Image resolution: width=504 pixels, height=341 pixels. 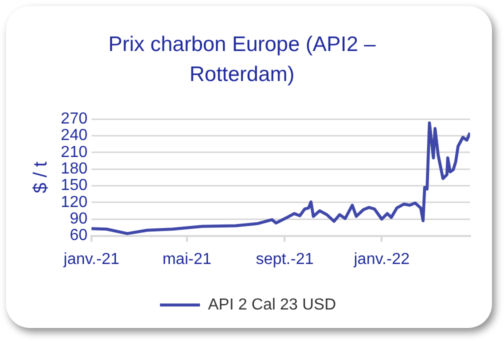 What do you see at coordinates (79, 219) in the screenshot?
I see `y-tick-label: 90` at bounding box center [79, 219].